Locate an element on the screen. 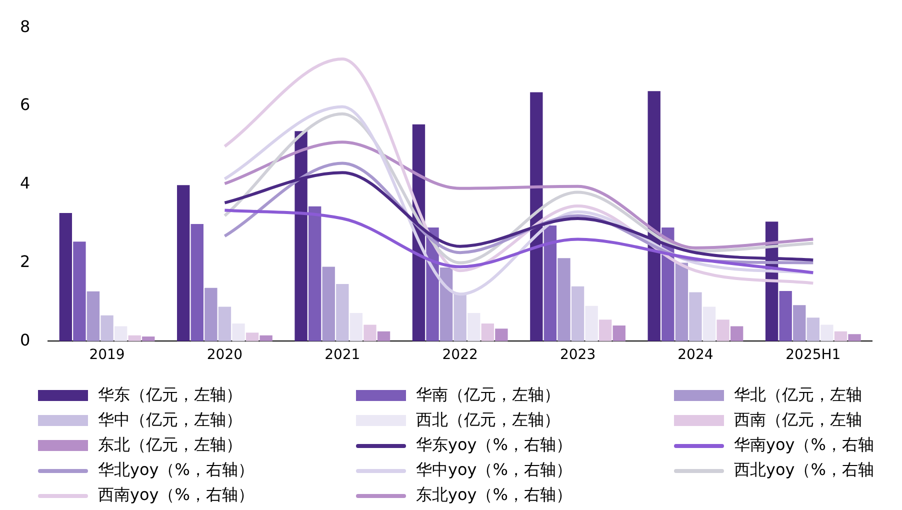  x-tick-label: 2024 is located at coordinates (696, 355).